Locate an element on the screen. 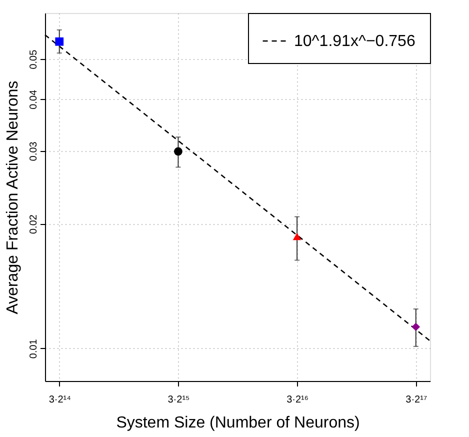  x-tick-label: 3·2¹⁴ is located at coordinates (59, 400).